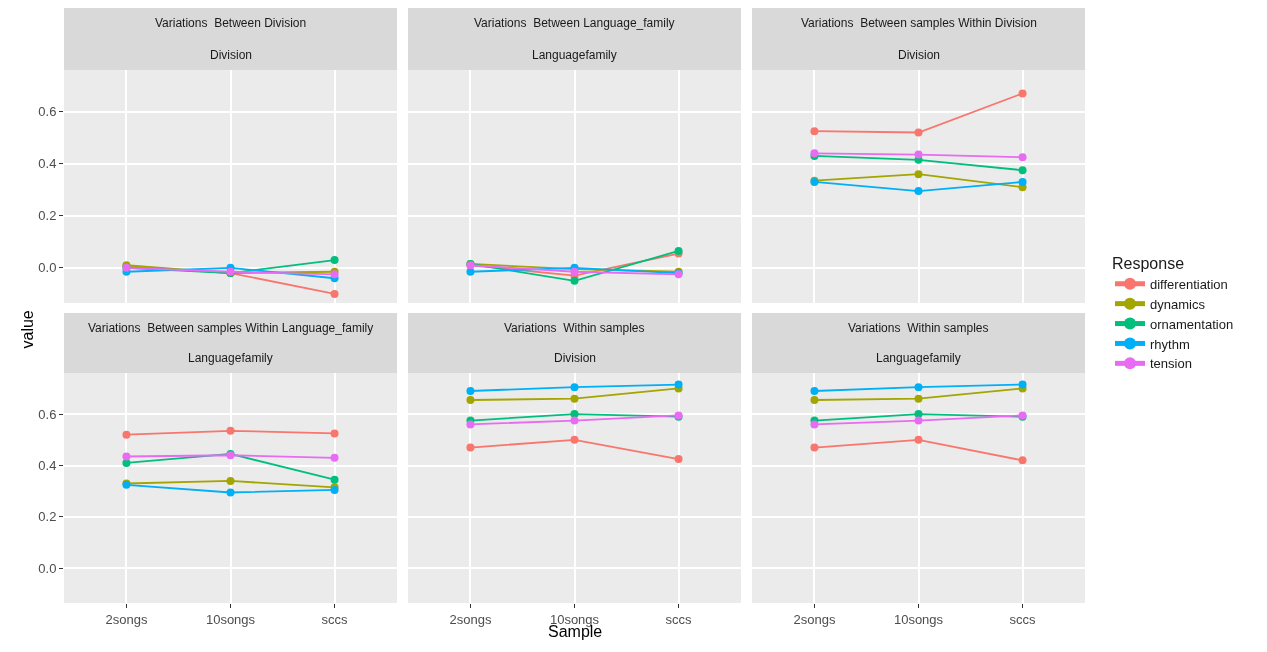 The width and height of the screenshot is (1267, 652). I want to click on legend-label: dynamics, so click(1178, 304).